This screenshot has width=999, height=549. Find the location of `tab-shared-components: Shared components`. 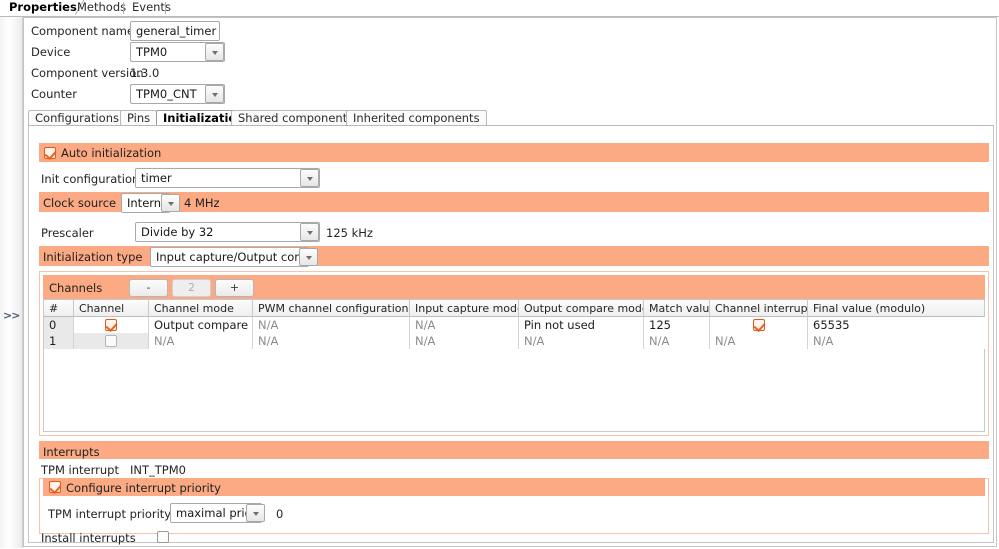

tab-shared-components: Shared components is located at coordinates (296, 117).